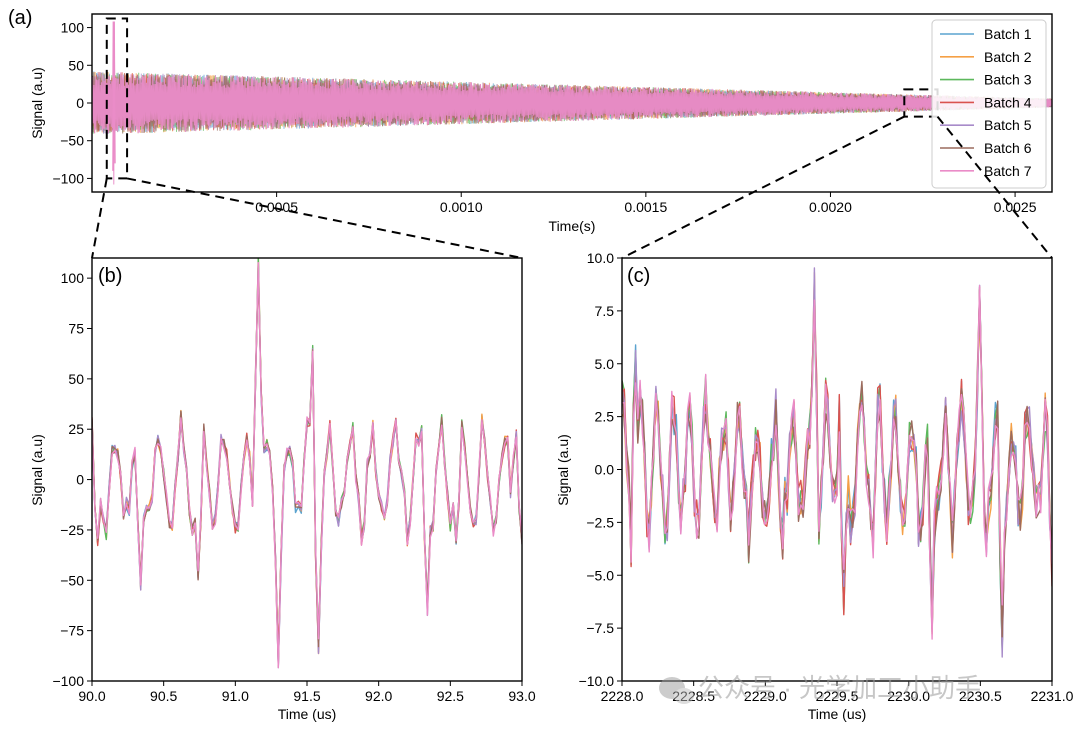  Describe the element at coordinates (1052, 696) in the screenshot. I see `x-tick-label: 2231.0` at that location.